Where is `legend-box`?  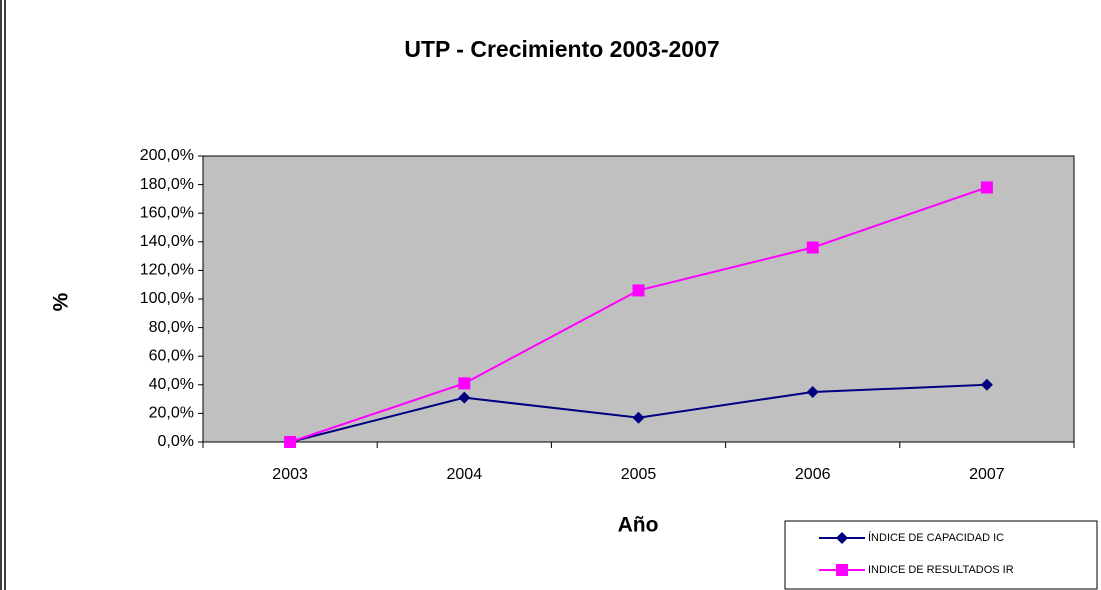
legend-box is located at coordinates (941, 555).